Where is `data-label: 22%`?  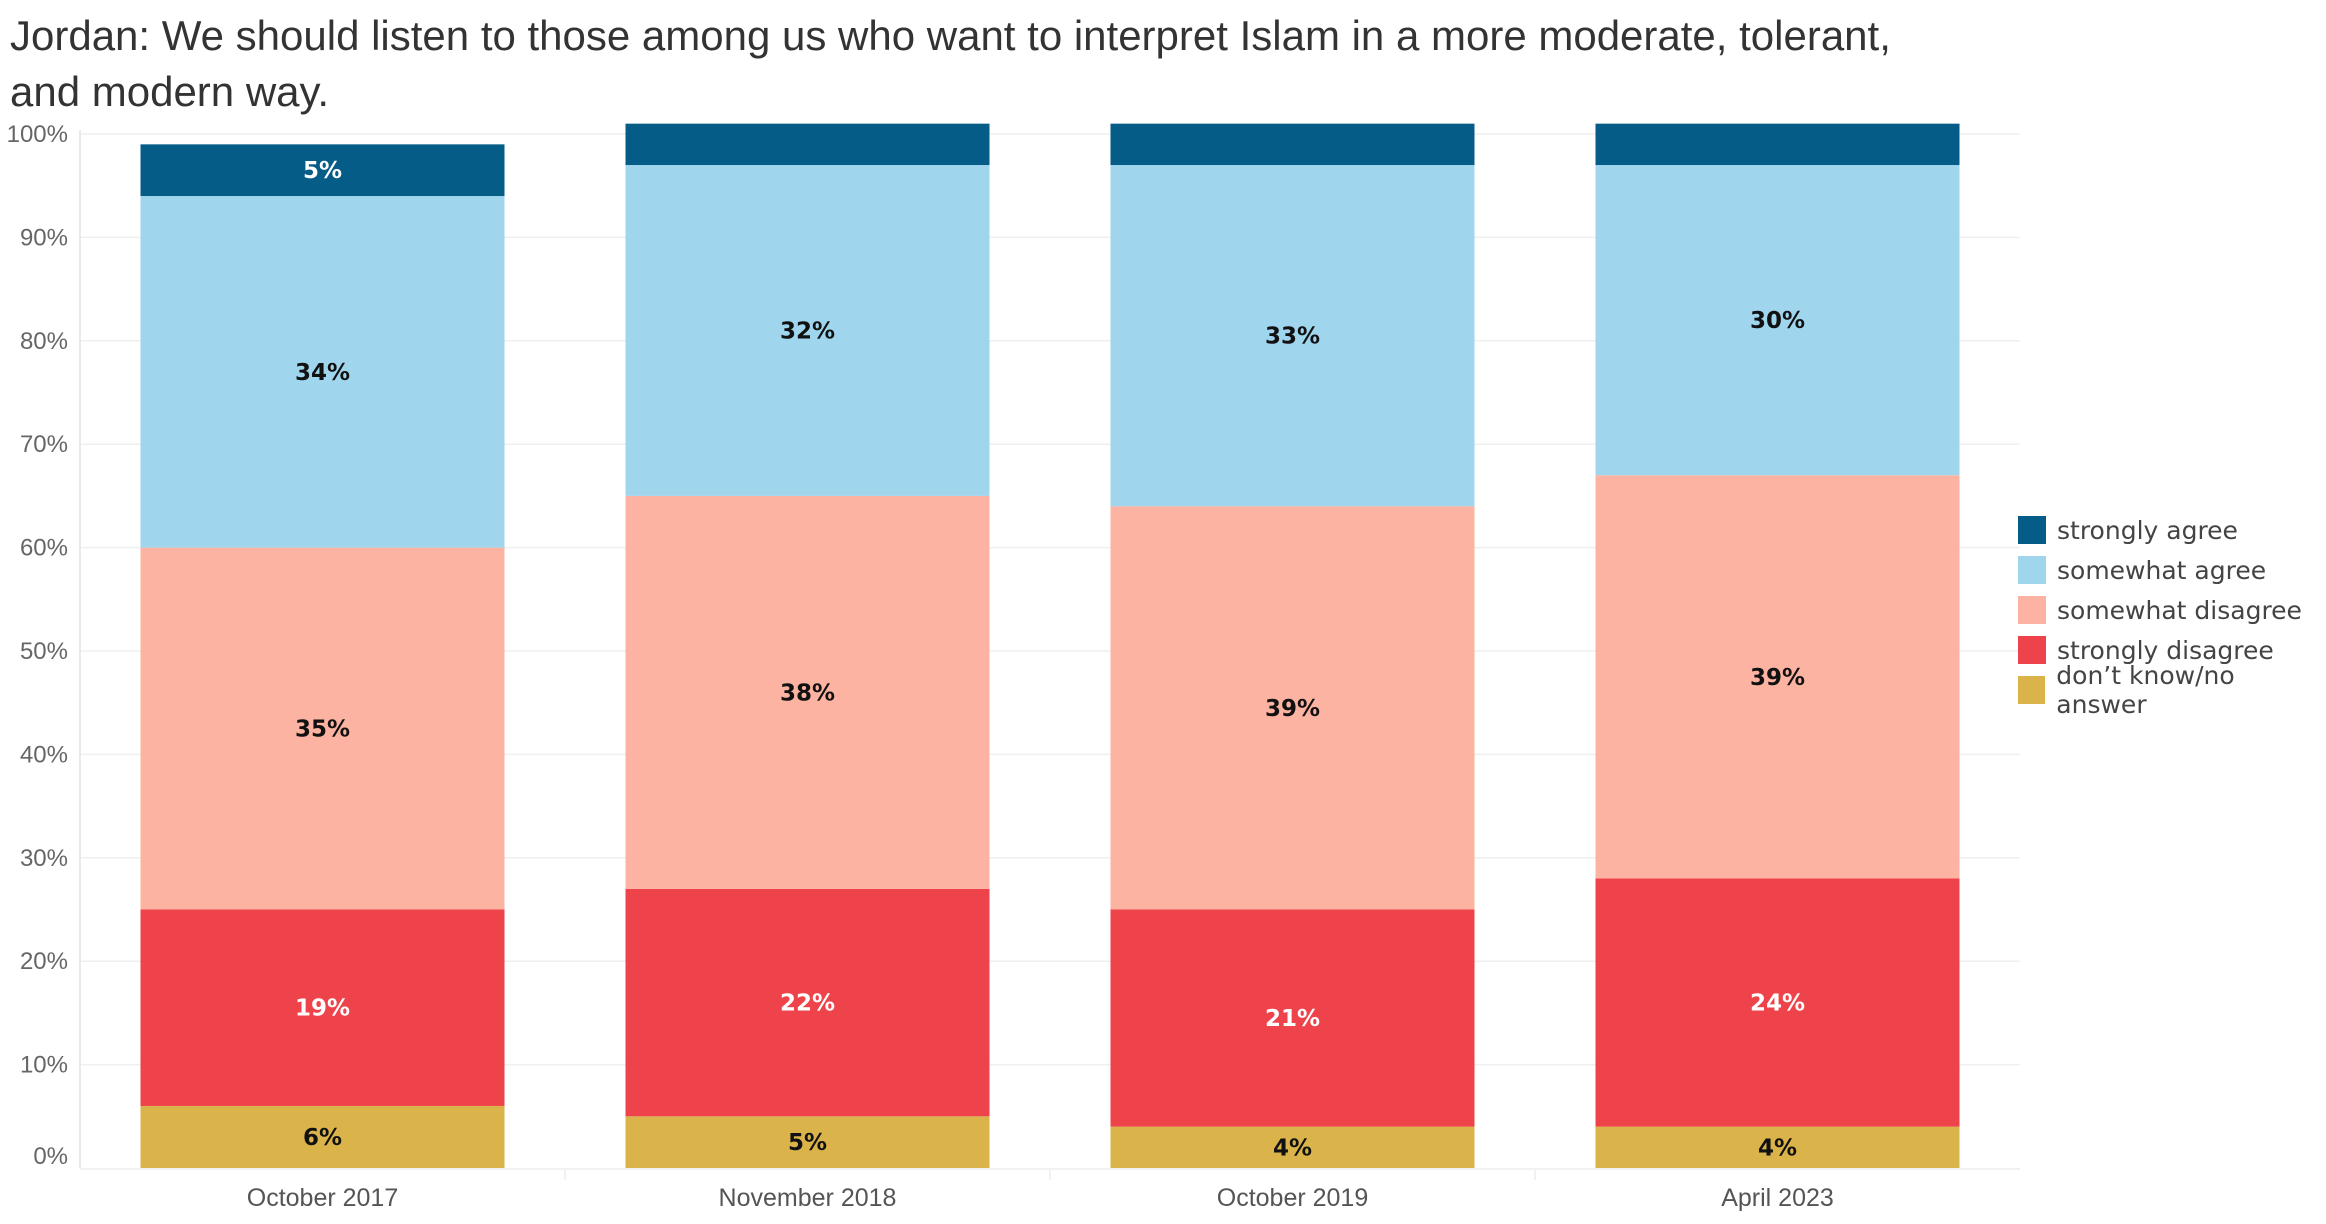 data-label: 22% is located at coordinates (807, 1004).